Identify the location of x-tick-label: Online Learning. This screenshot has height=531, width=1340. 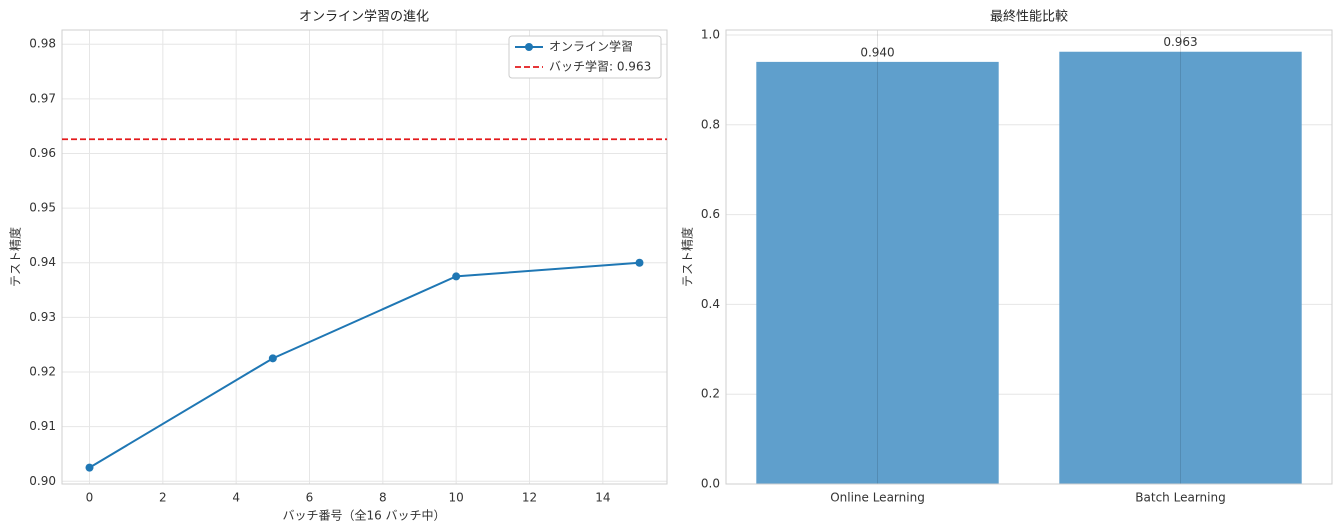
(877, 498).